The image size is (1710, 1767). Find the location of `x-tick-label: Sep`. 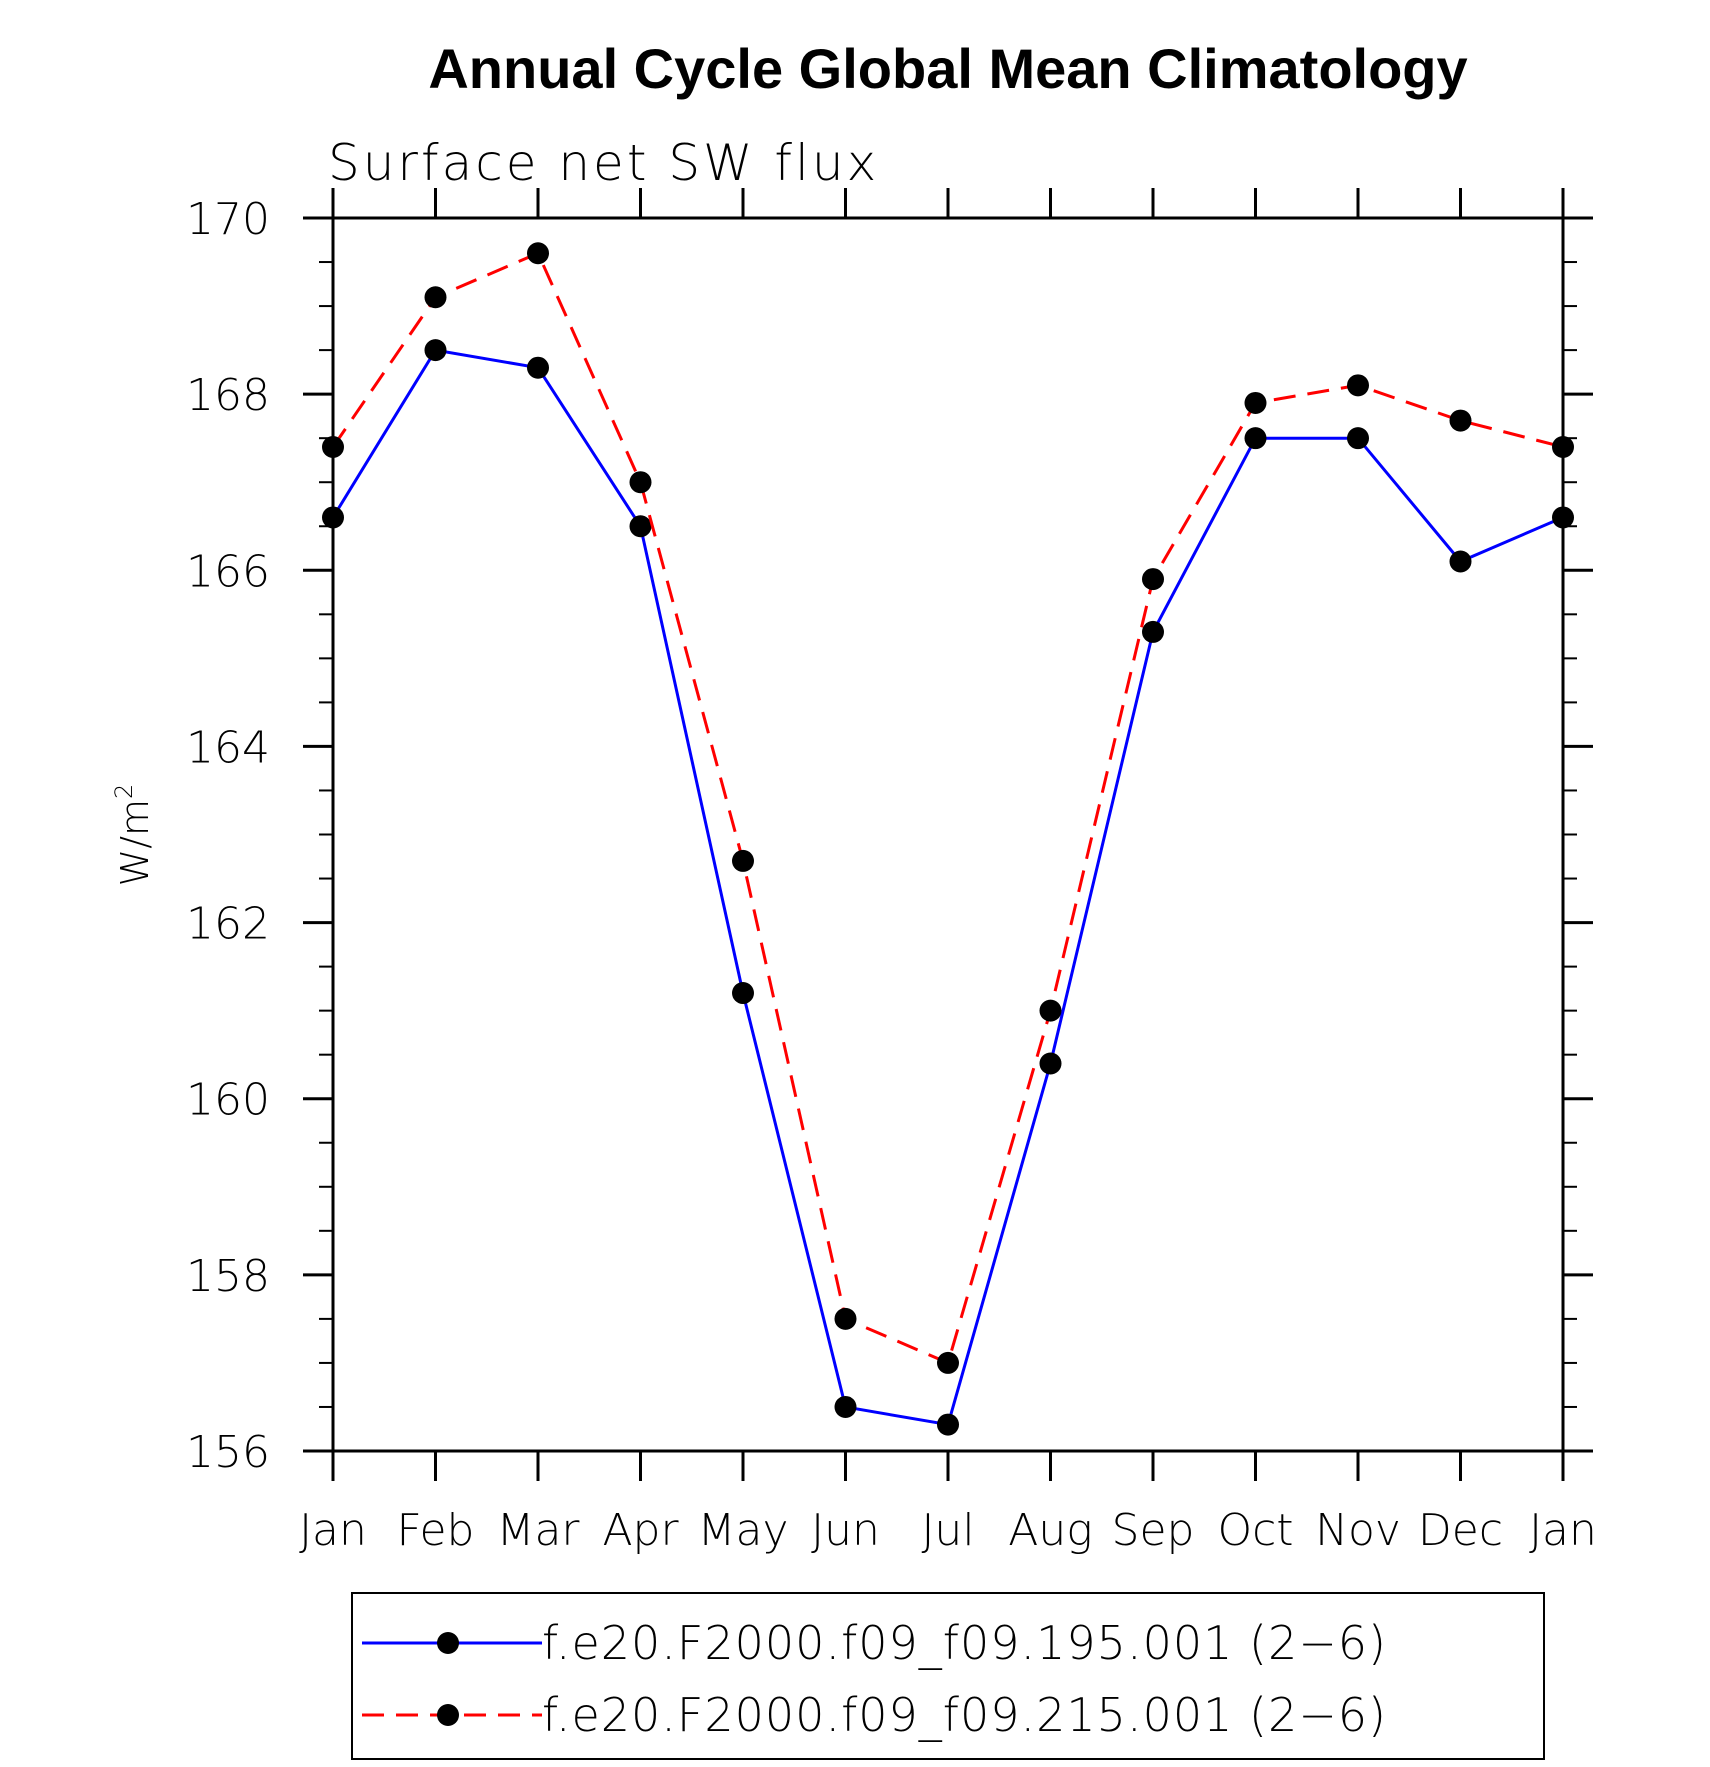

x-tick-label: Sep is located at coordinates (1153, 1530).